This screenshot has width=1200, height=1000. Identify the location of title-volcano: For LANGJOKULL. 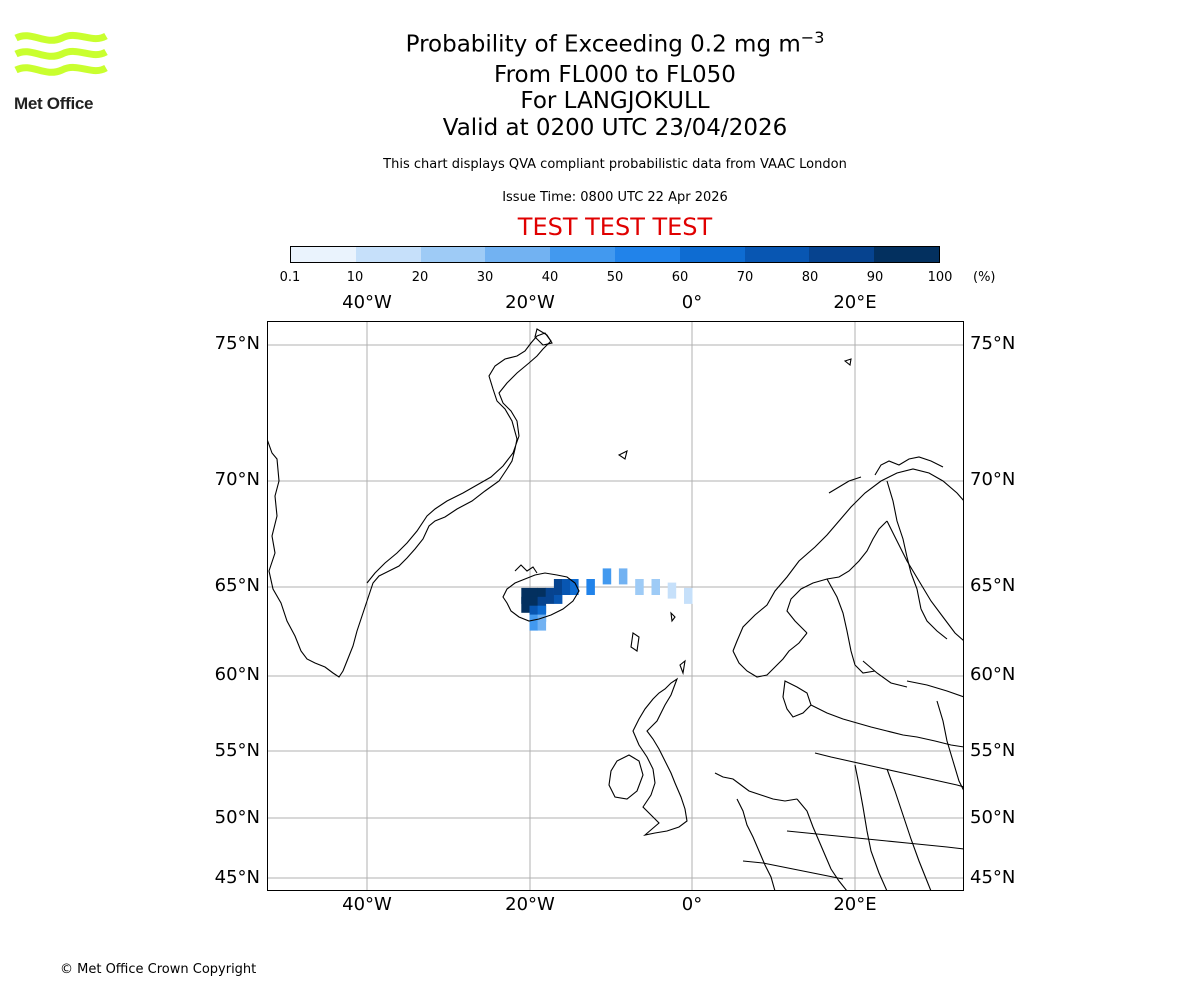
(615, 101).